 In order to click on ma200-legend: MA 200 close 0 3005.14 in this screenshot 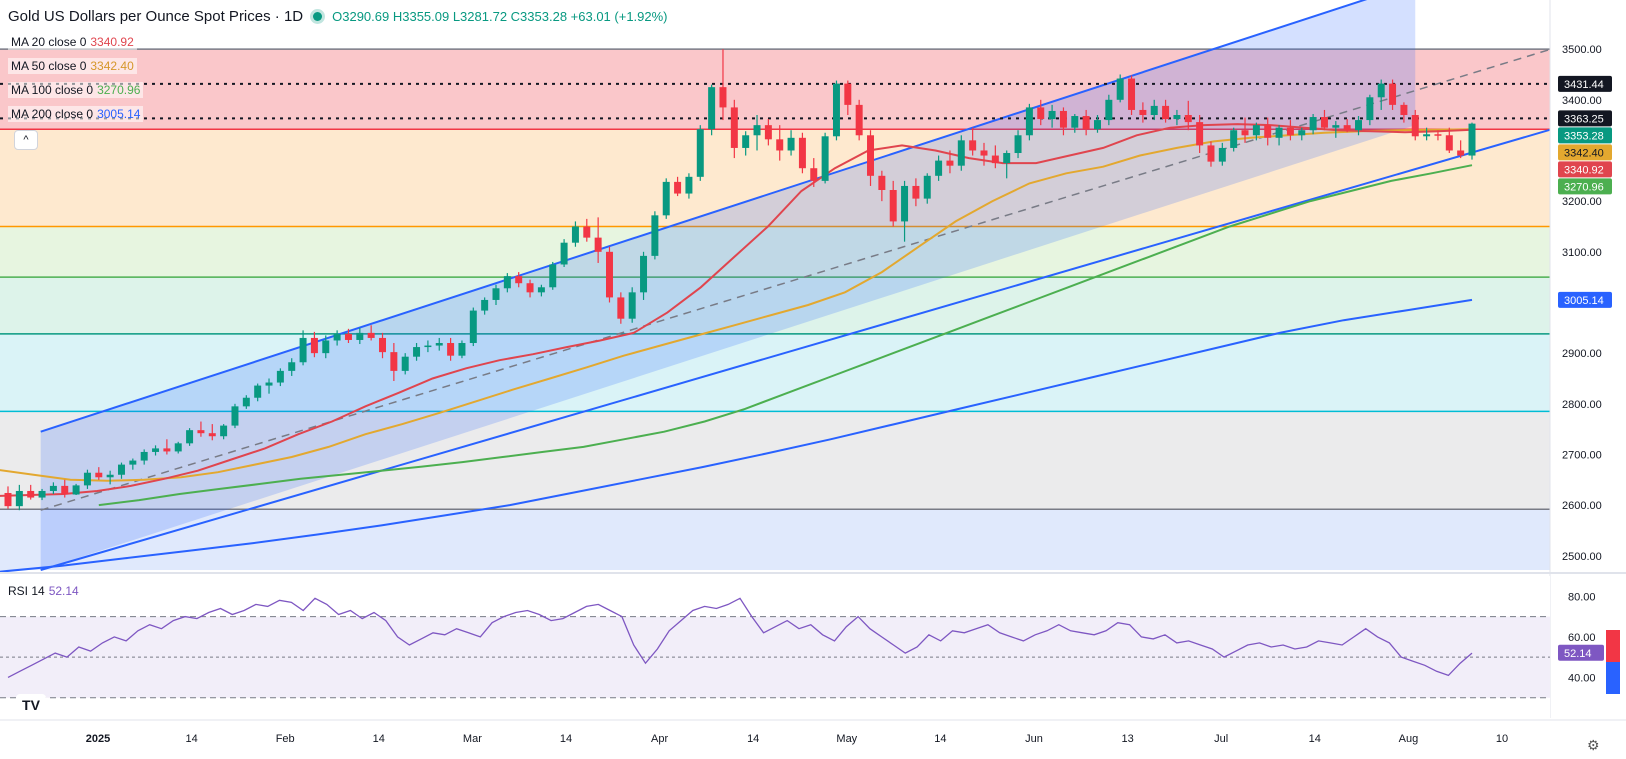, I will do `click(76, 114)`.